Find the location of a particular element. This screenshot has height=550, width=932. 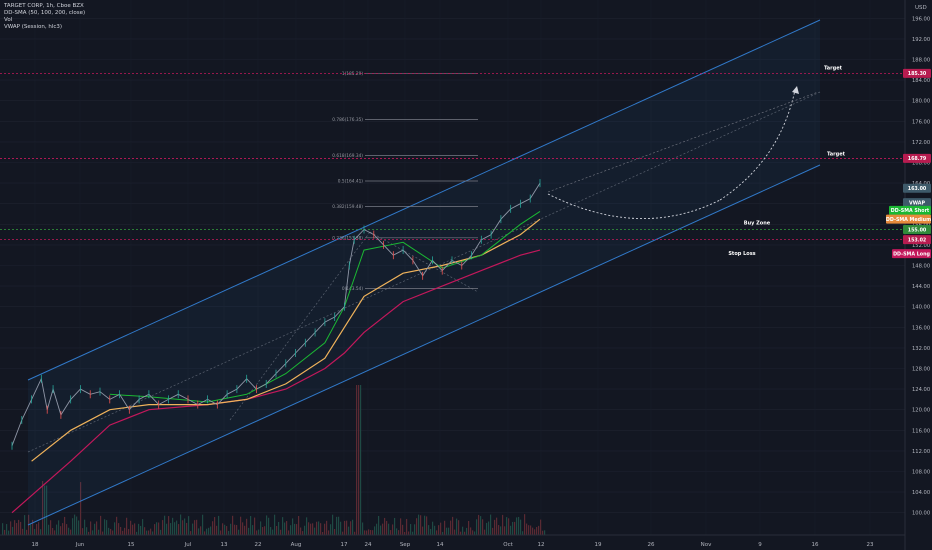

fib-level-label: 0.618(169.34) is located at coordinates (347, 156).